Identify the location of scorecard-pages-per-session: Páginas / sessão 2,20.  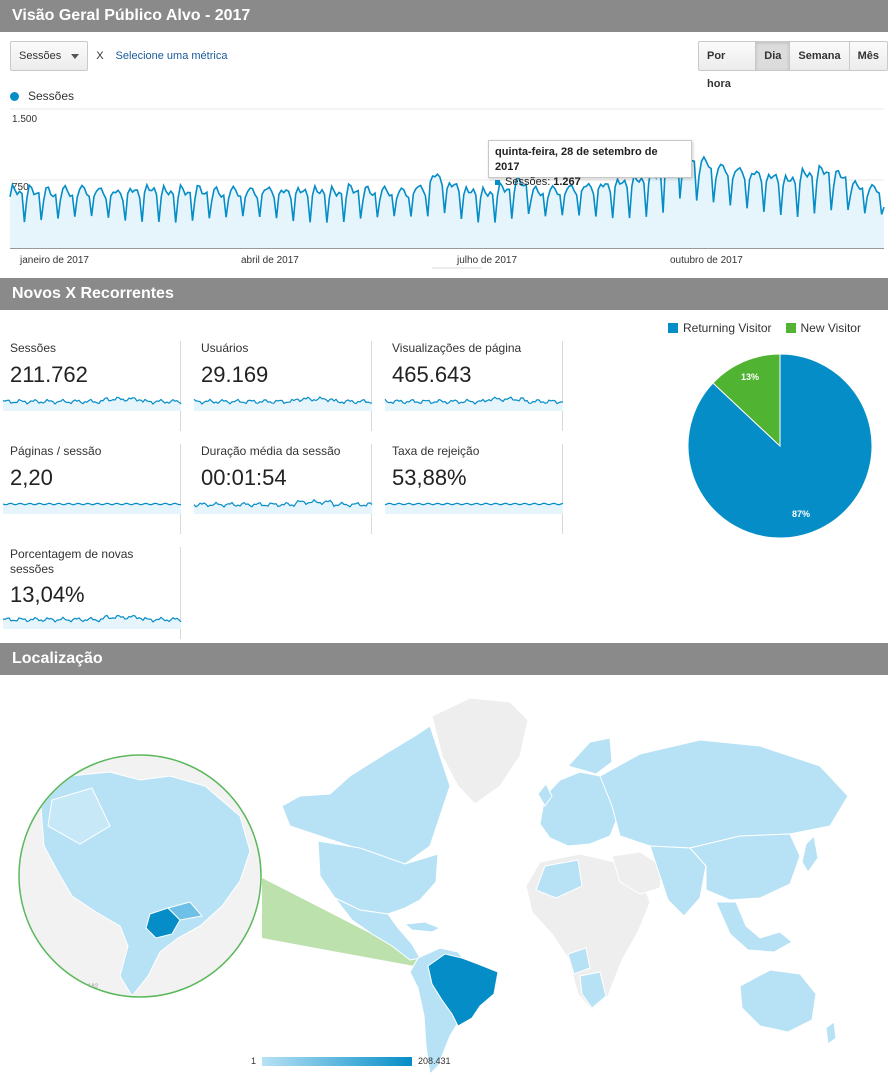
(91, 489).